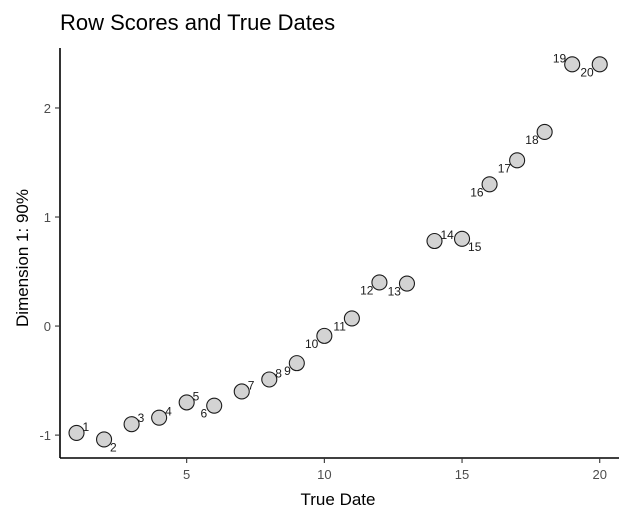  Describe the element at coordinates (196, 396) in the screenshot. I see `data-point-label: 5` at that location.